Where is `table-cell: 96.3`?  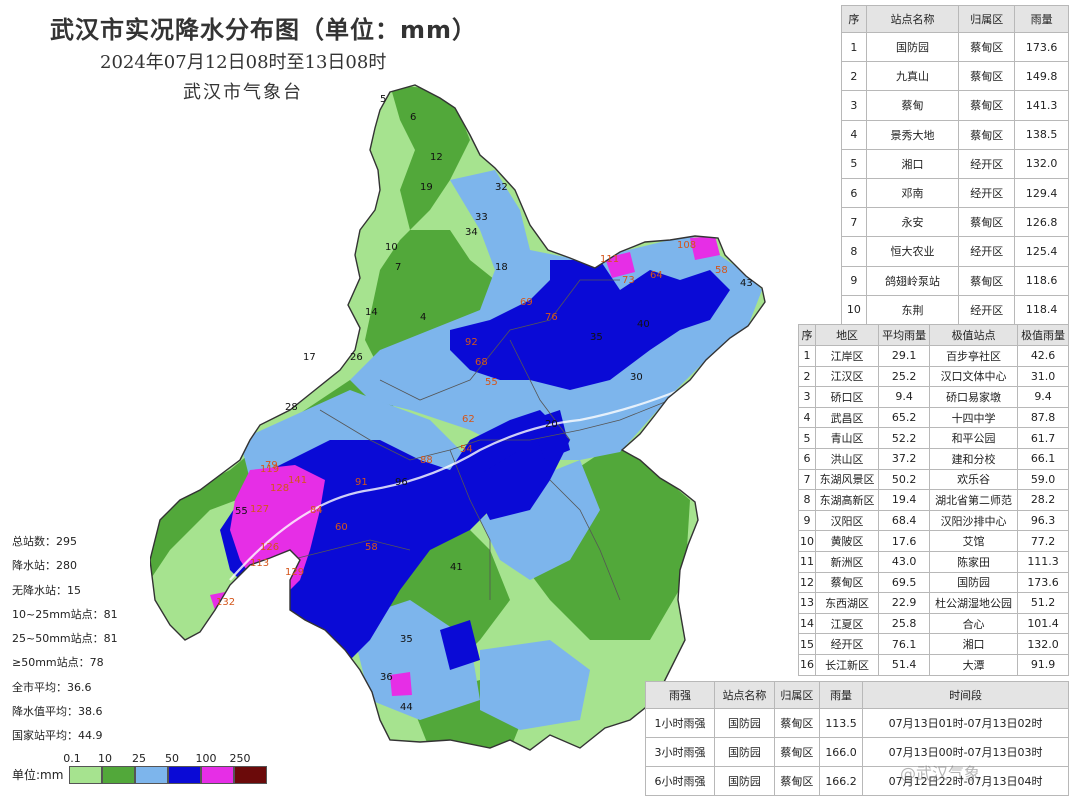 table-cell: 96.3 is located at coordinates (1043, 520).